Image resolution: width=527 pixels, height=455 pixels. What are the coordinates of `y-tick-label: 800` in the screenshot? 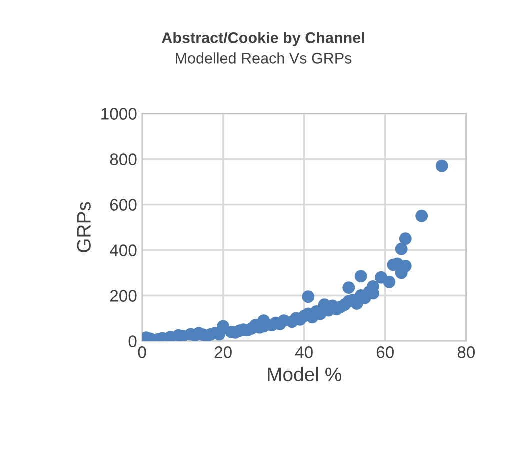 It's located at (123, 160).